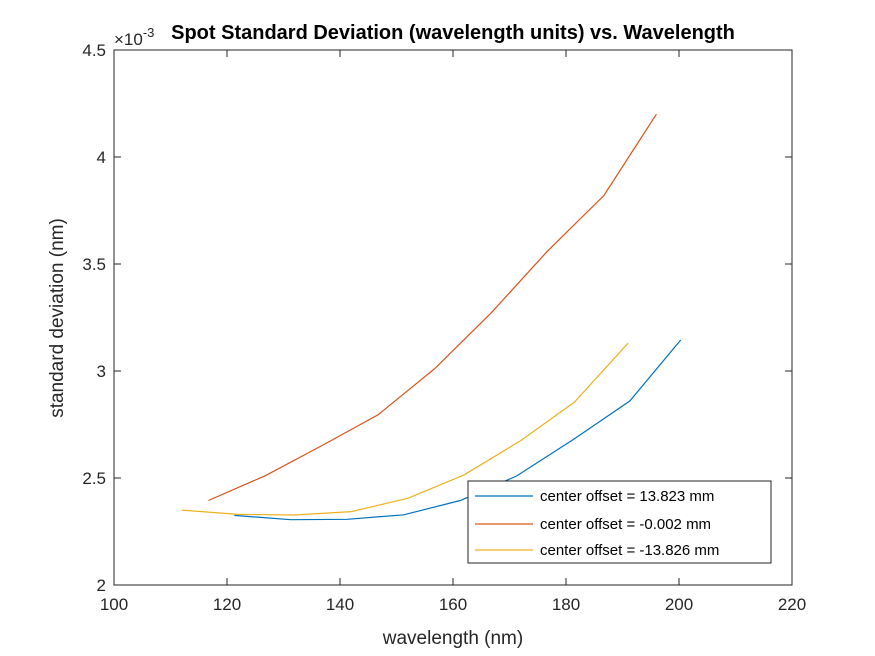  Describe the element at coordinates (629, 550) in the screenshot. I see `legend-entry-3: center offset = -13.826 mm` at that location.